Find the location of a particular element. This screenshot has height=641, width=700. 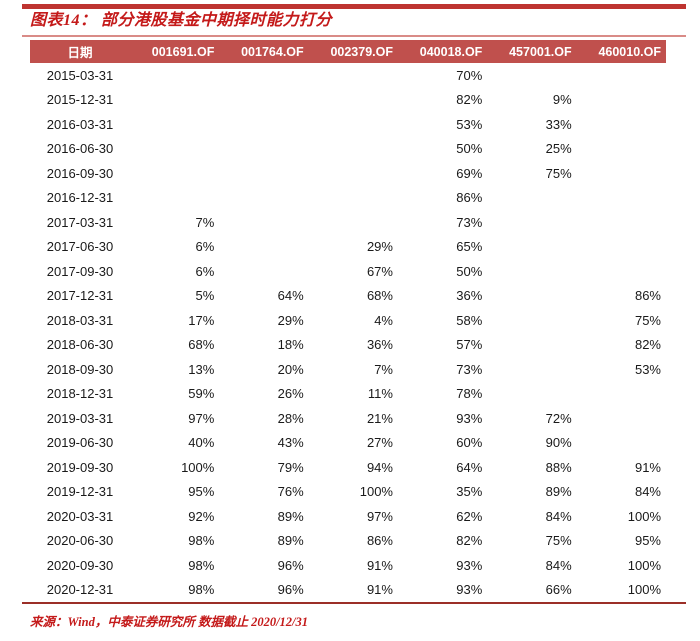

value-cell: 29% is located at coordinates (290, 320).